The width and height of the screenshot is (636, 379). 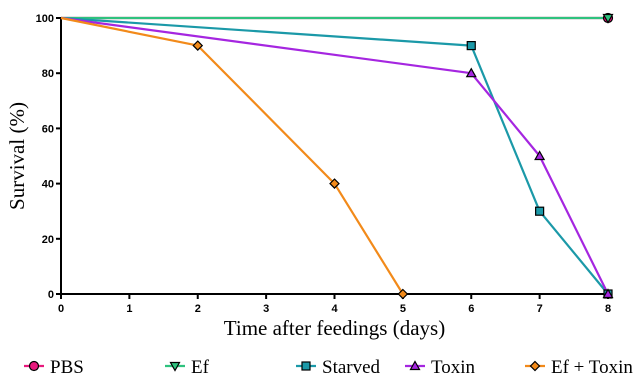 I want to click on x-tick-label: 3, so click(x=266, y=309).